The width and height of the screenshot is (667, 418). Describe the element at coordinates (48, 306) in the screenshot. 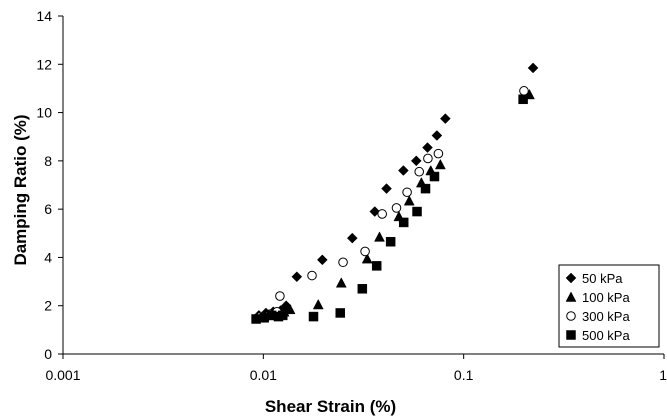

I see `y-tick-label: 2` at that location.